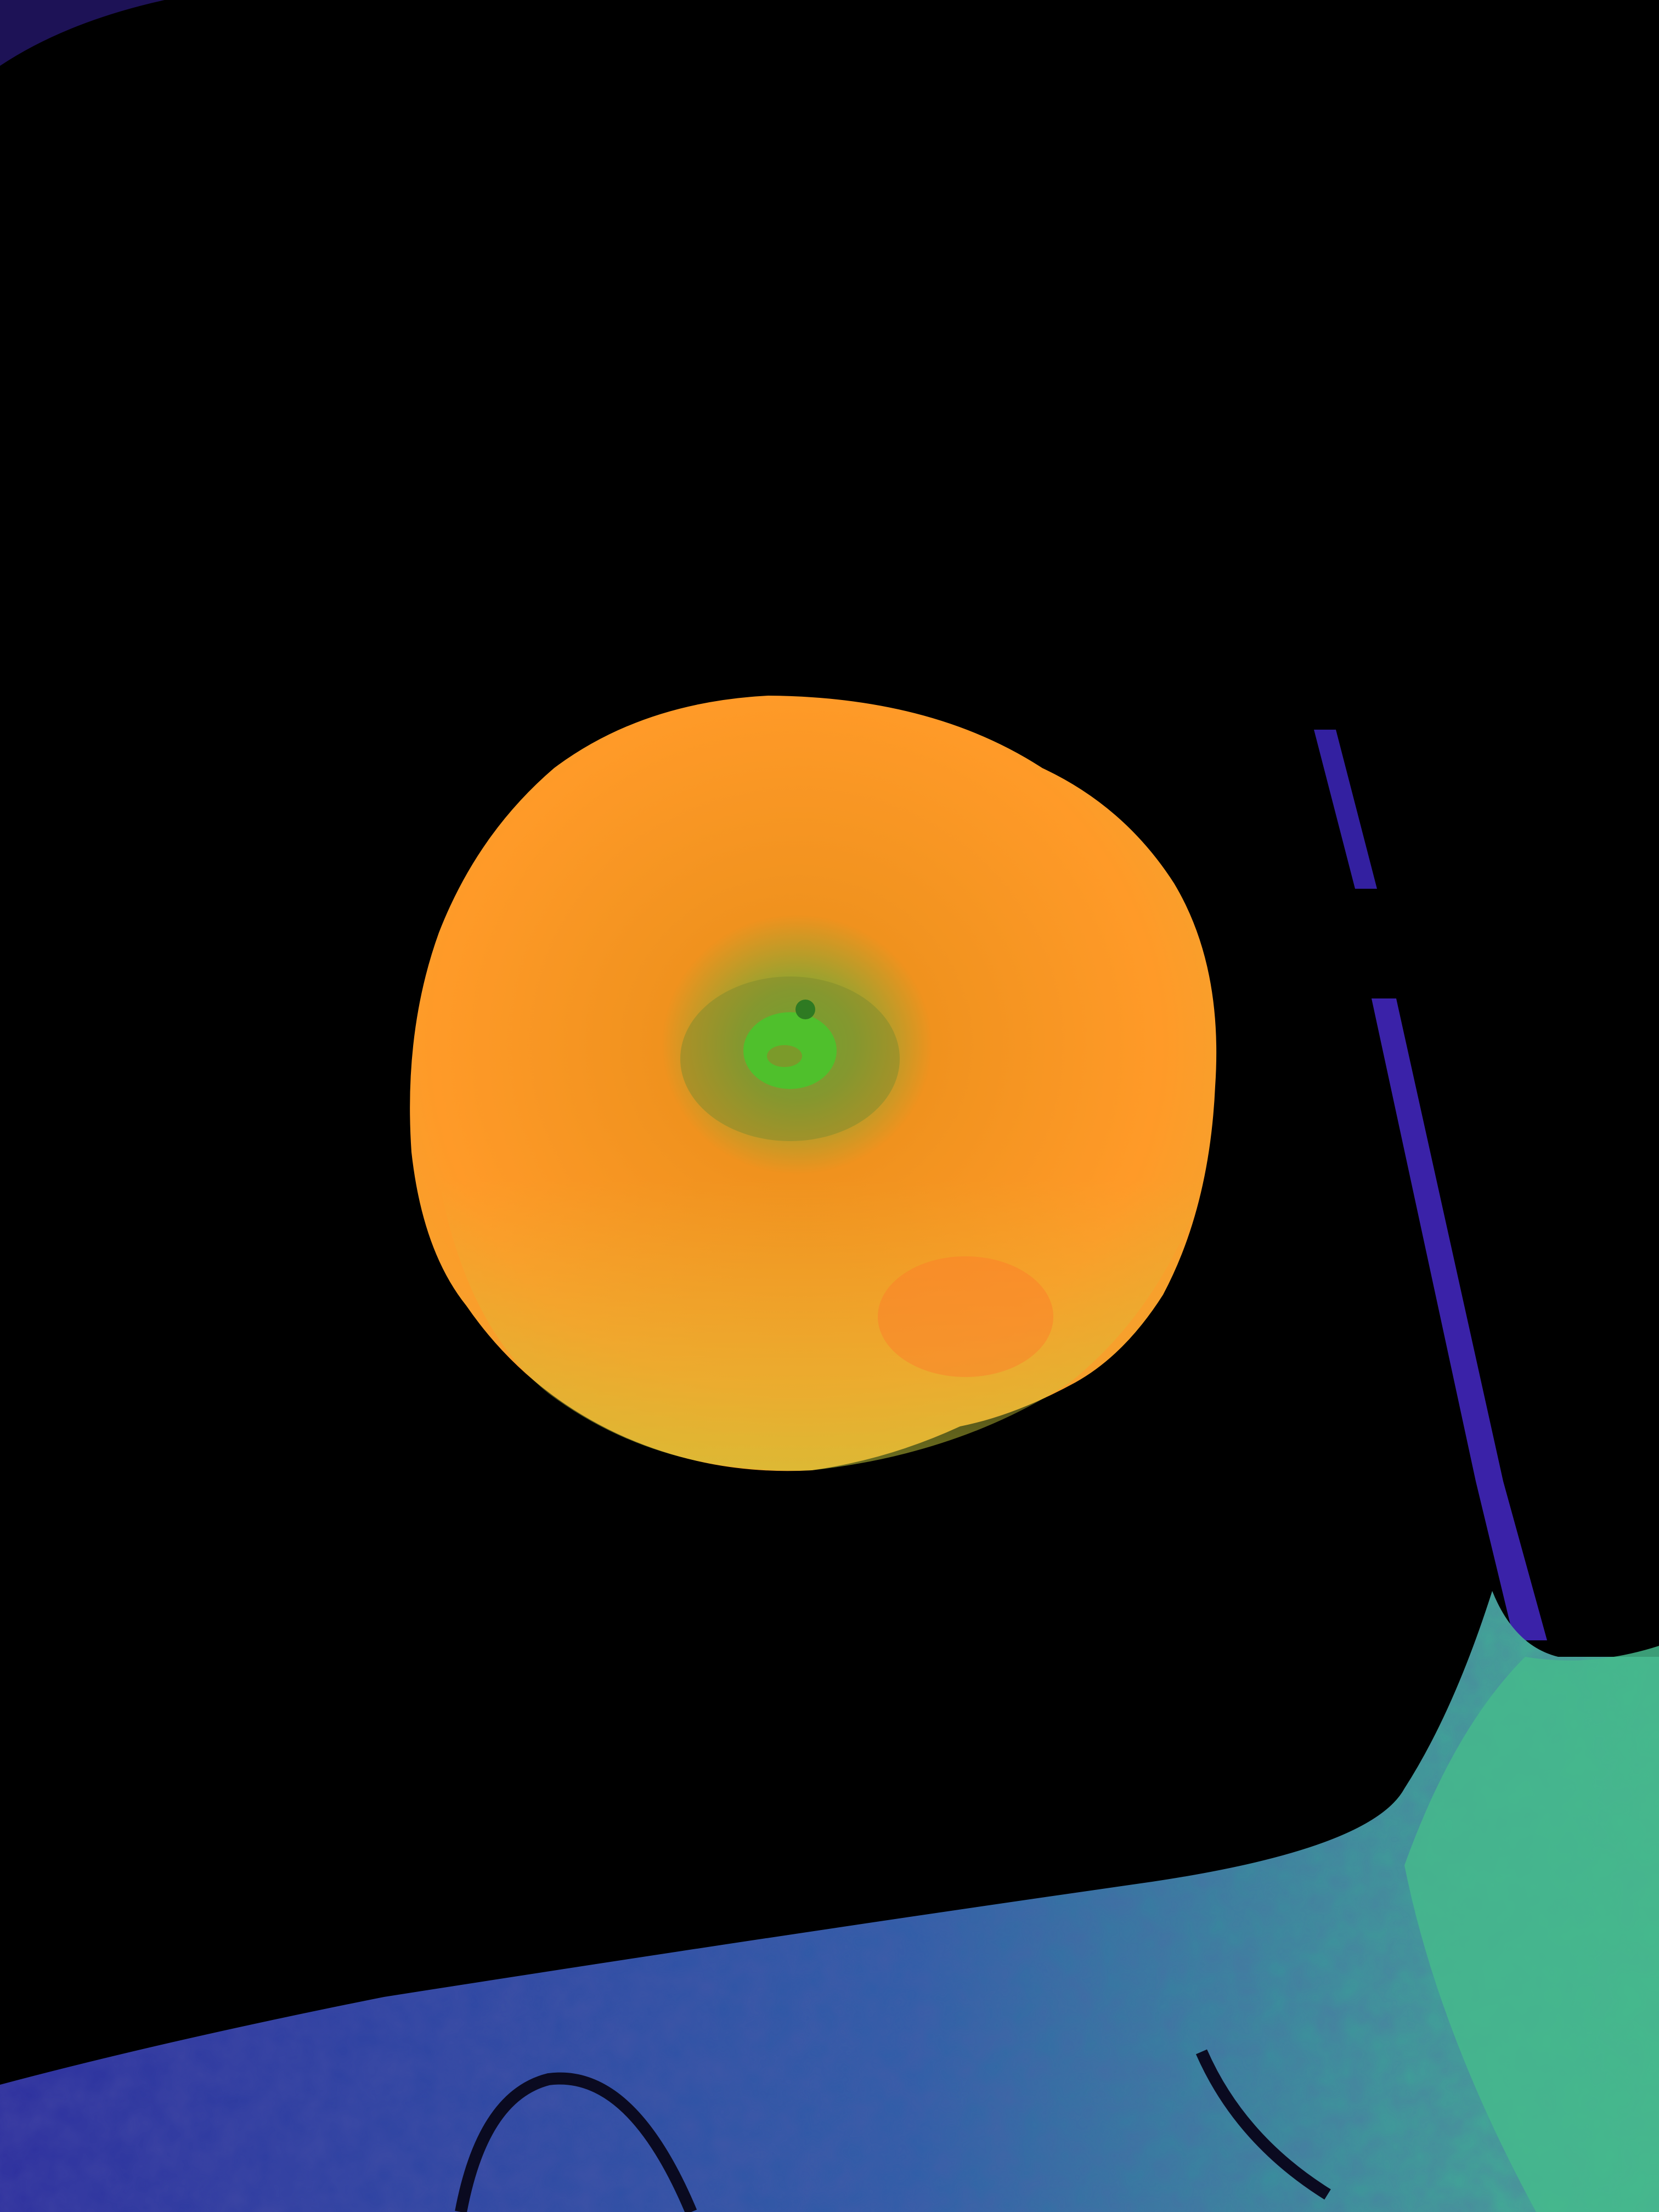  What do you see at coordinates (1531, 1929) in the screenshot?
I see `surface-highlight` at bounding box center [1531, 1929].